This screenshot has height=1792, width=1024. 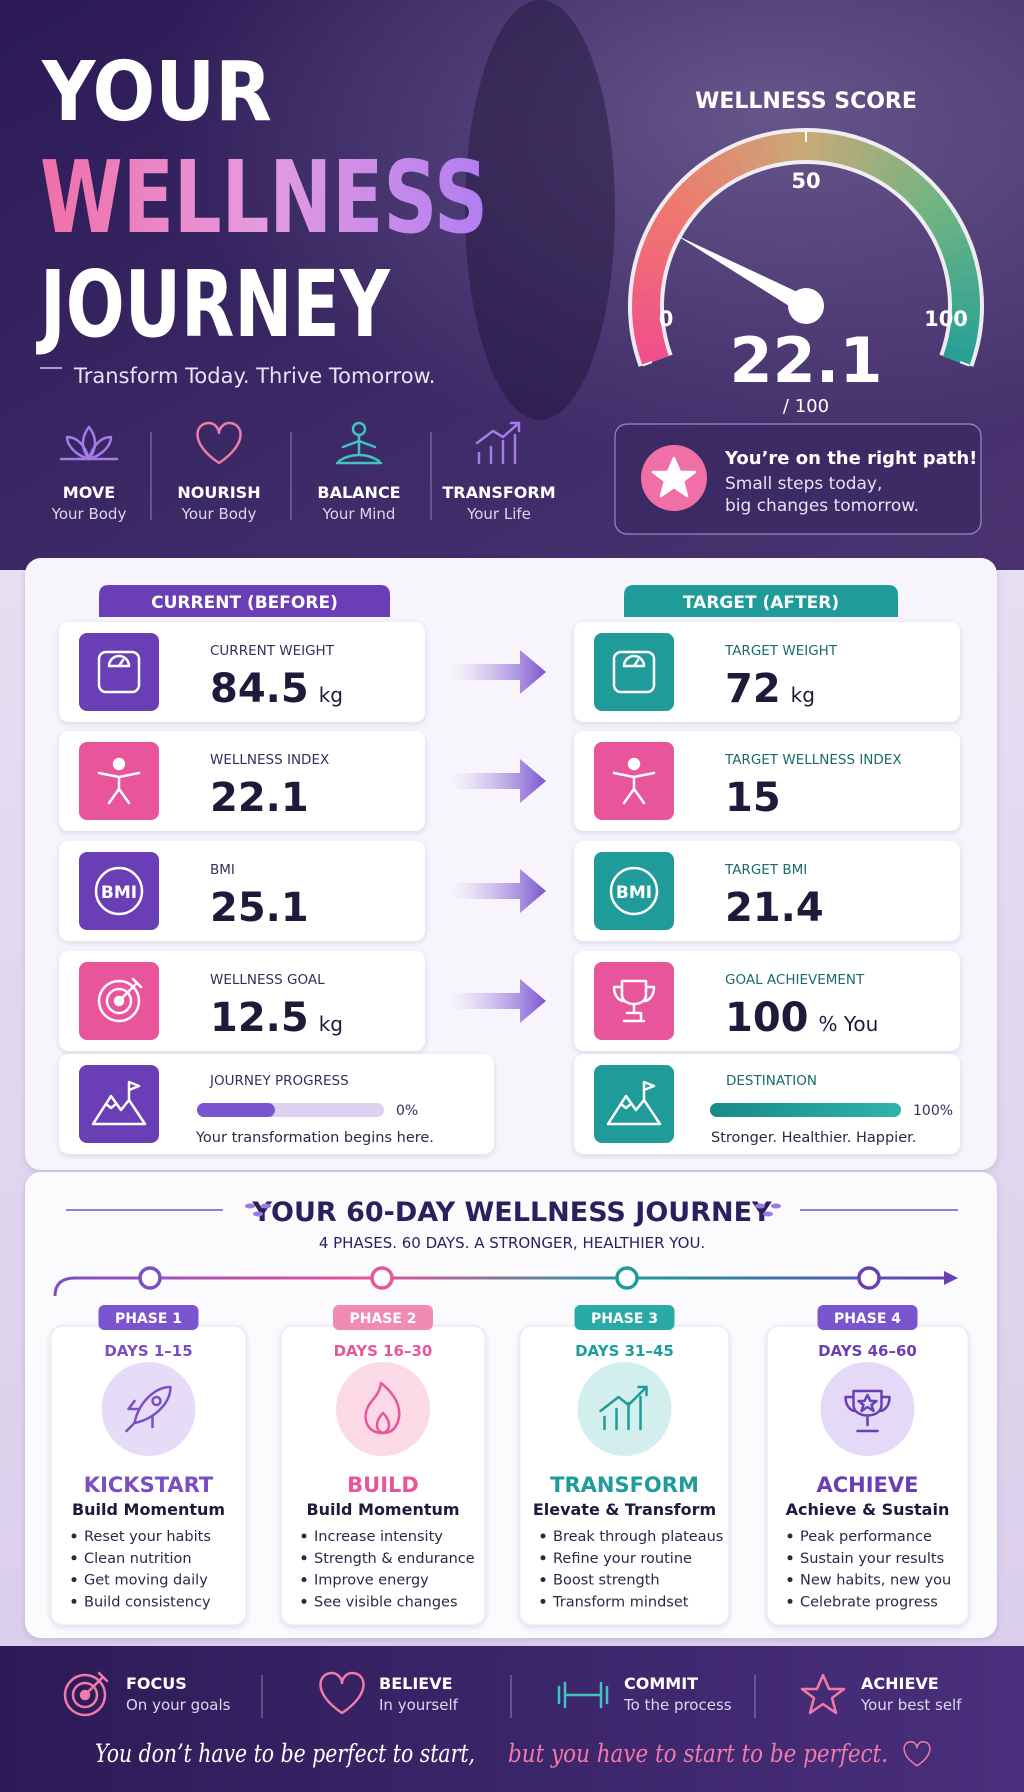 I want to click on footer-title: BELIEVE, so click(x=416, y=1683).